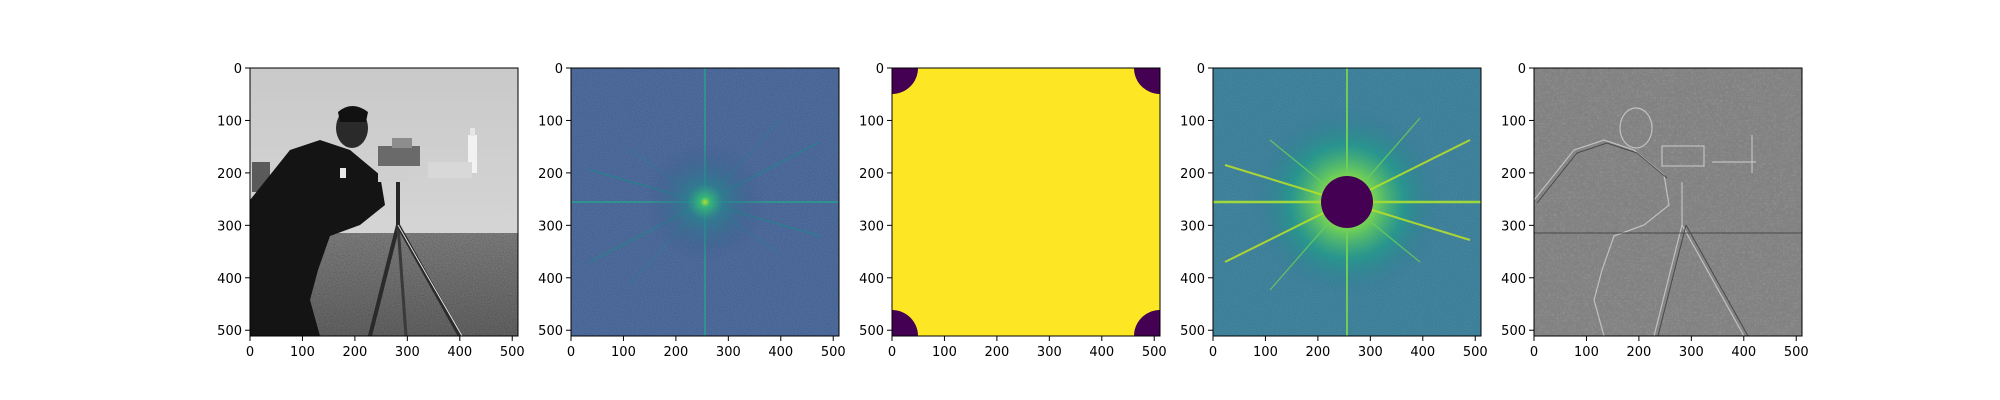  I want to click on axes-4: 0 100 200 300 400 500 0 100 200 300 400 500, so click(1333, 211).